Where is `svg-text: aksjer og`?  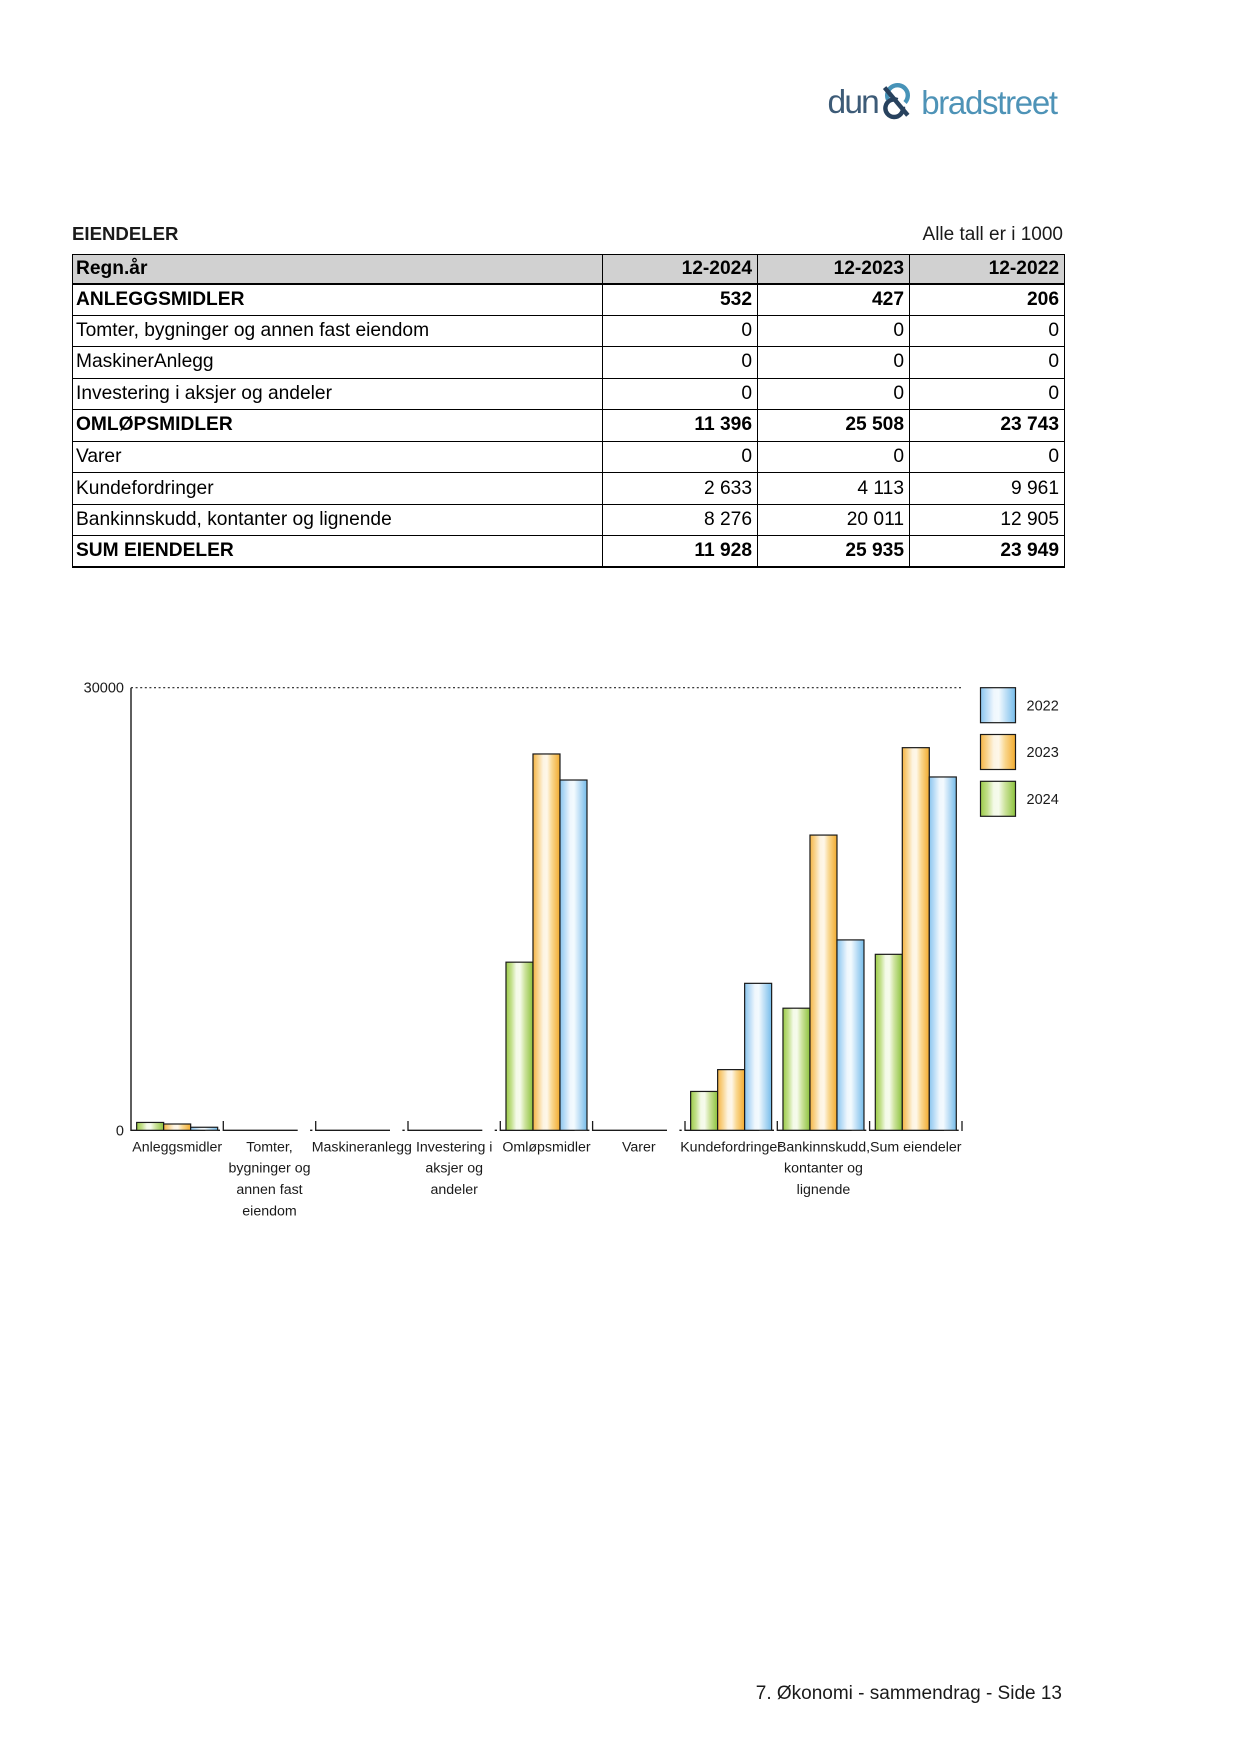 svg-text: aksjer og is located at coordinates (454, 1169).